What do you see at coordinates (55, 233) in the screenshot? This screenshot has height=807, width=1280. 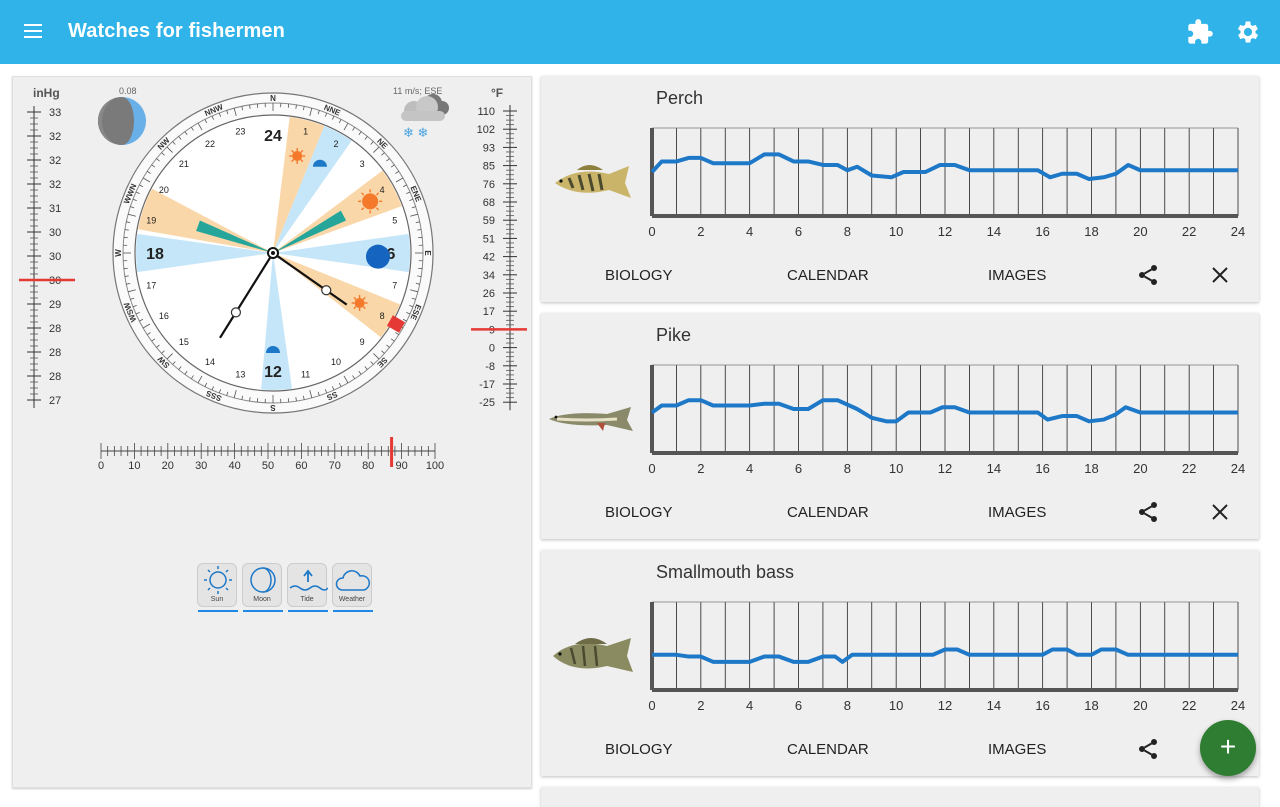 I see `scale-tick-label: 30` at bounding box center [55, 233].